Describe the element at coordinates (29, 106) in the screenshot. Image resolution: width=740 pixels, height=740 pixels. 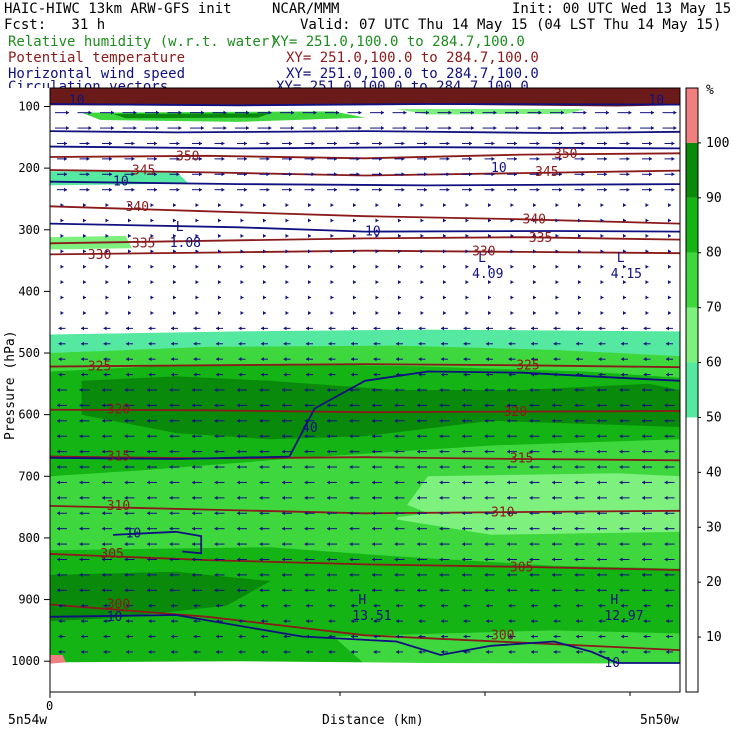
I see `y-tick-label: 100` at that location.